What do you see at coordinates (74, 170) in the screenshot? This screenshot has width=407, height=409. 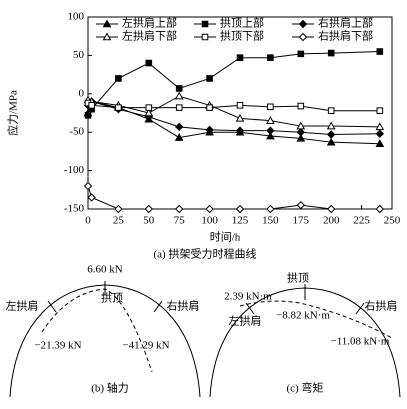 I see `y-tick-label: -100` at bounding box center [74, 170].